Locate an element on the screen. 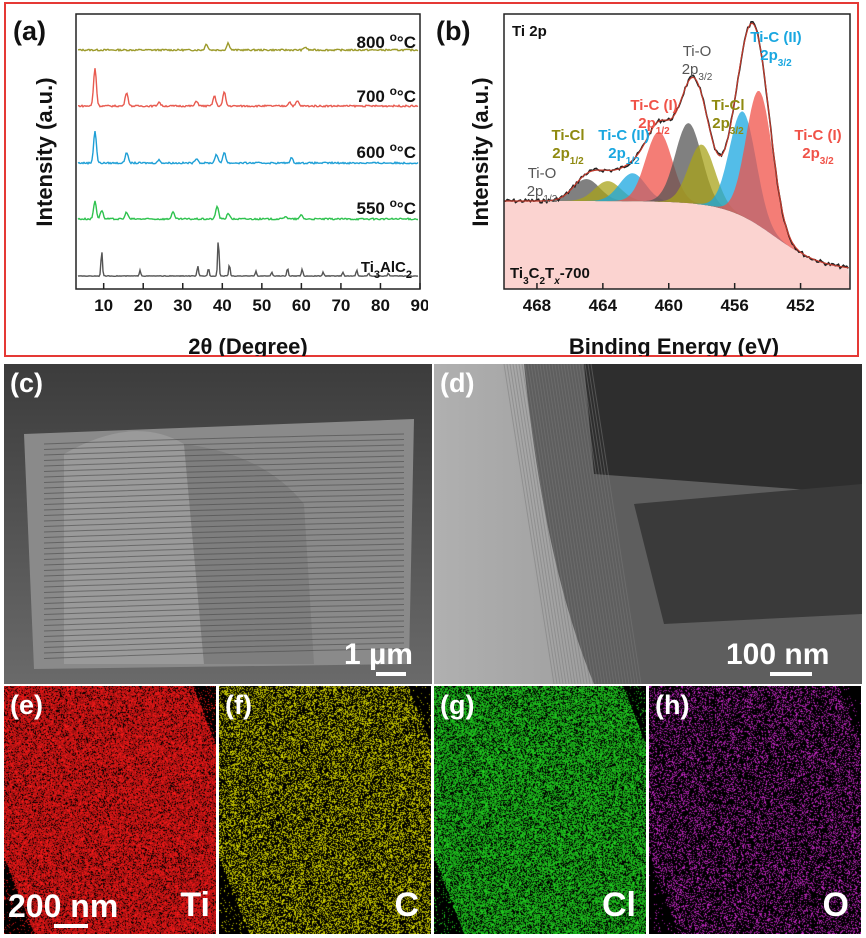 The height and width of the screenshot is (938, 866). eds-ti-canvas is located at coordinates (110, 810).